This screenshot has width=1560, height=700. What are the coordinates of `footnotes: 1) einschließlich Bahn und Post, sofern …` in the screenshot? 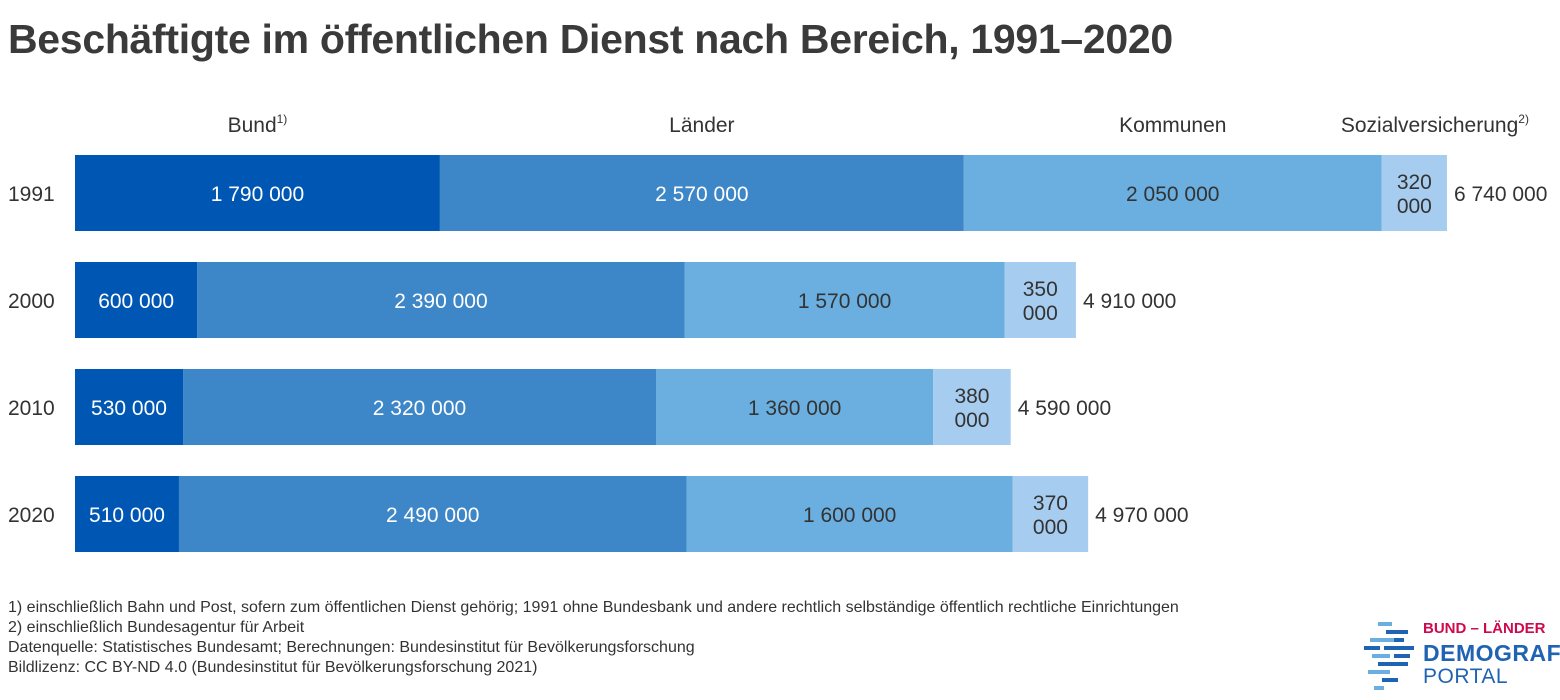 It's located at (593, 638).